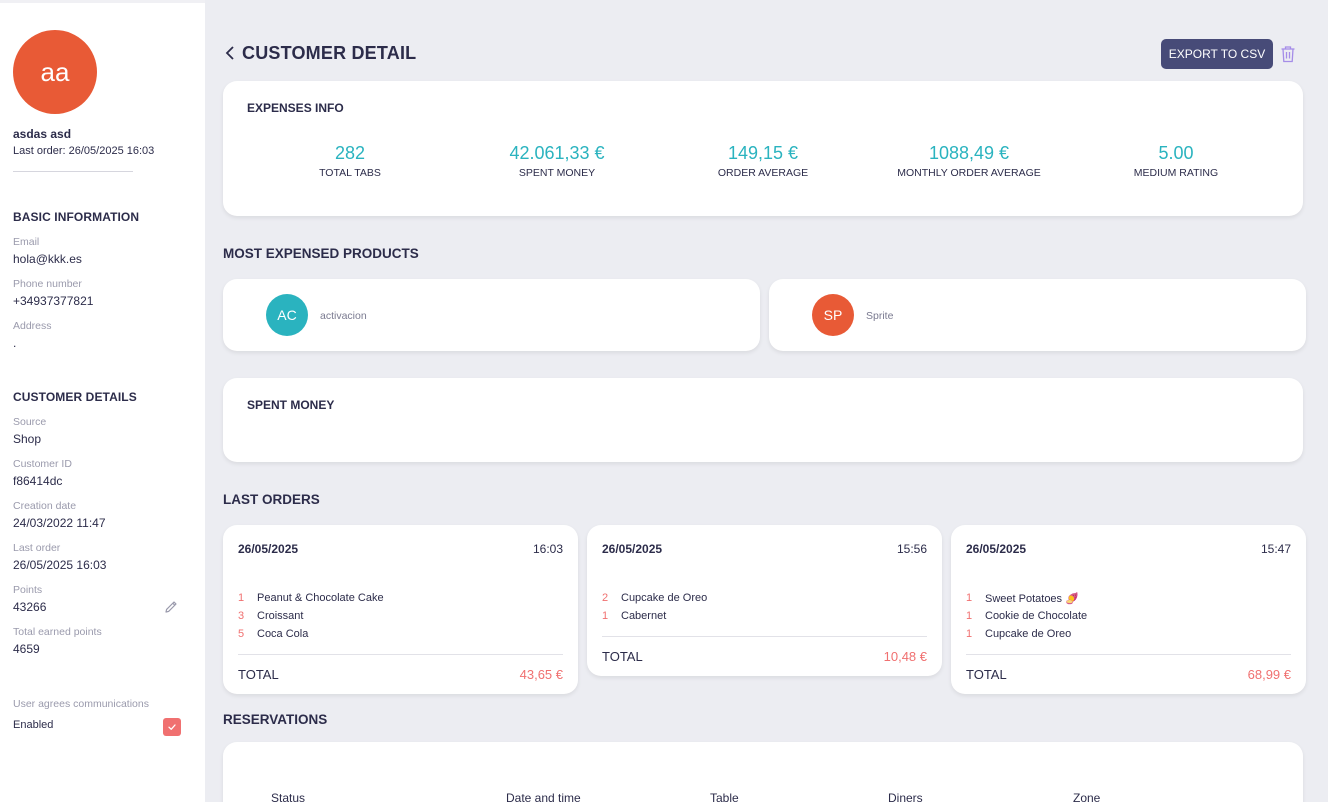  What do you see at coordinates (969, 173) in the screenshot?
I see `stat-label: MONTHLY ORDER AVERAGE` at bounding box center [969, 173].